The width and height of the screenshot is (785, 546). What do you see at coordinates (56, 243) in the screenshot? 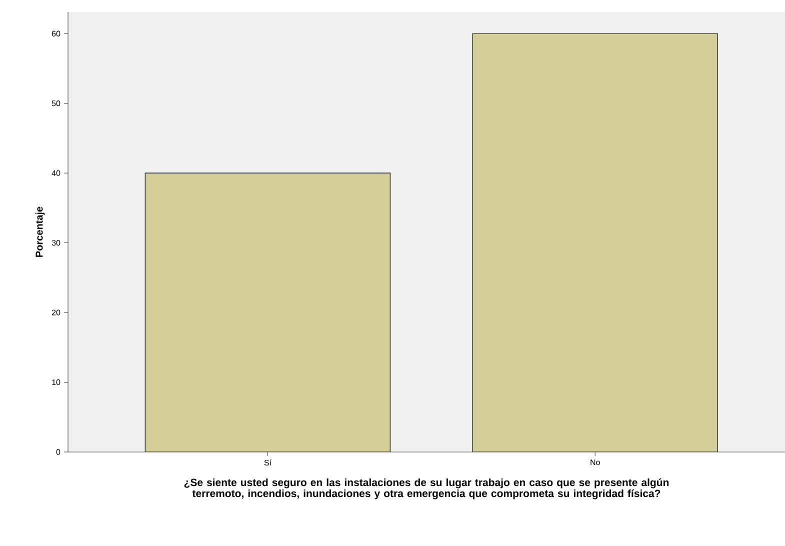
I see `y-tick-label: 30` at bounding box center [56, 243].